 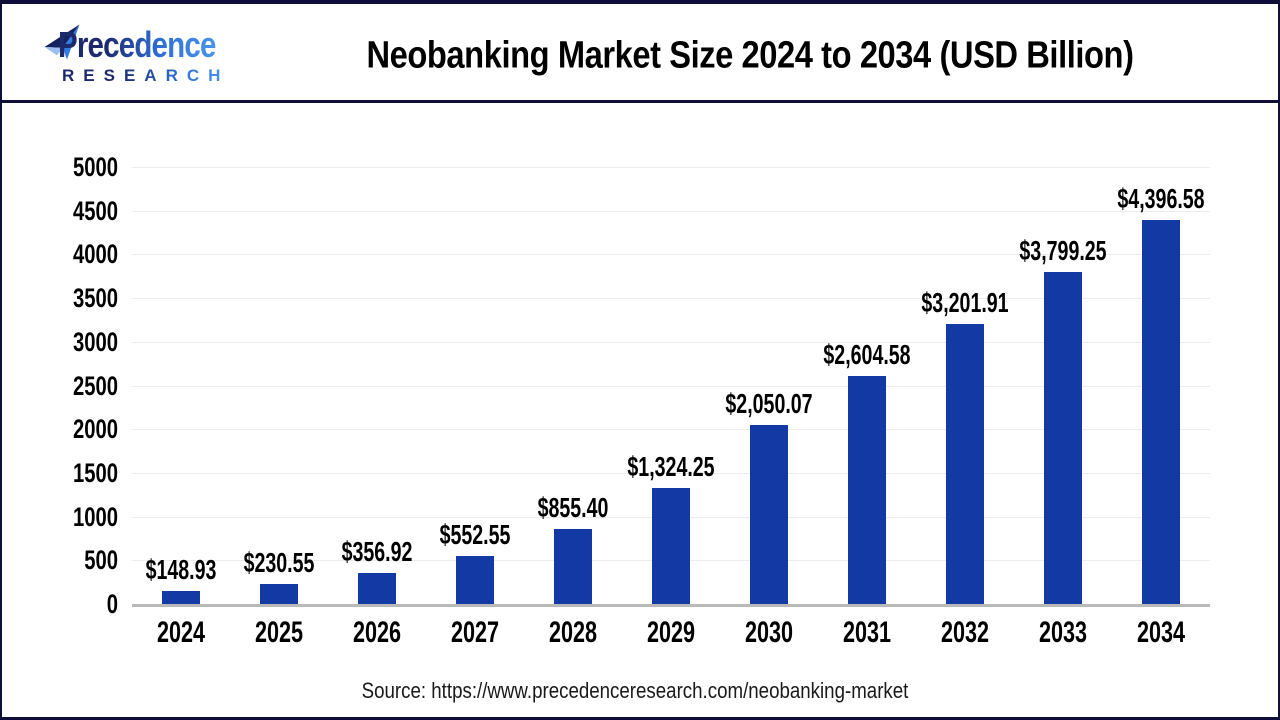 I want to click on bar-2030, so click(x=769, y=514).